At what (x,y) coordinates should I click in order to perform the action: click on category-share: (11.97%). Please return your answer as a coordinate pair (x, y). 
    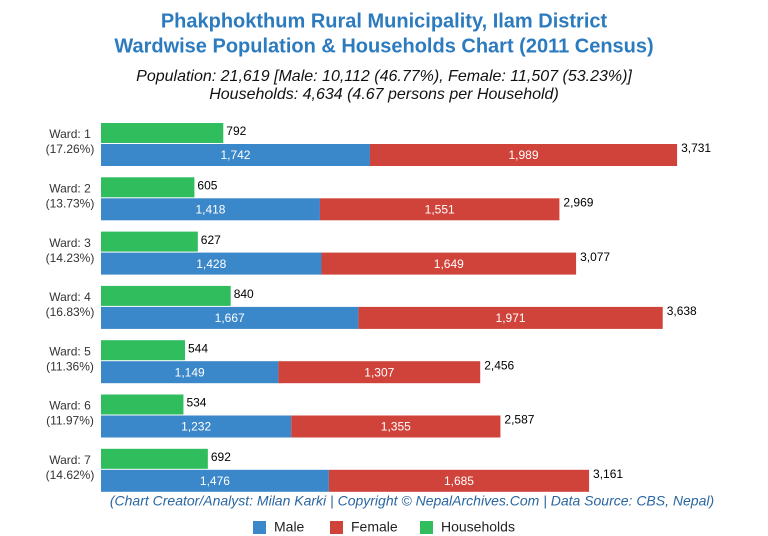
    Looking at the image, I should click on (70, 421).